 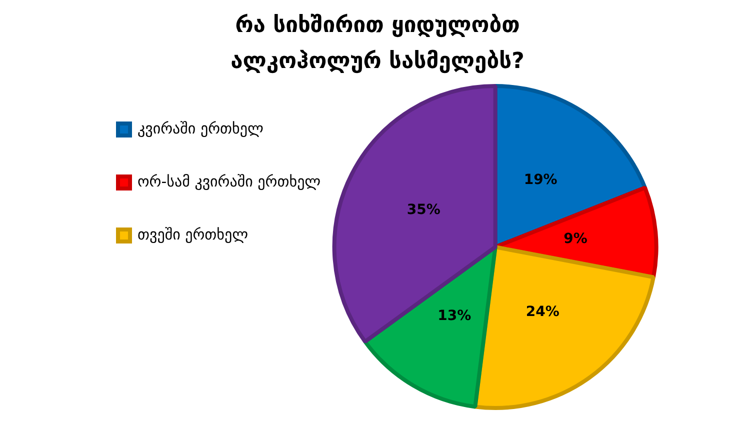 What do you see at coordinates (541, 180) in the screenshot?
I see `data-label: 19%` at bounding box center [541, 180].